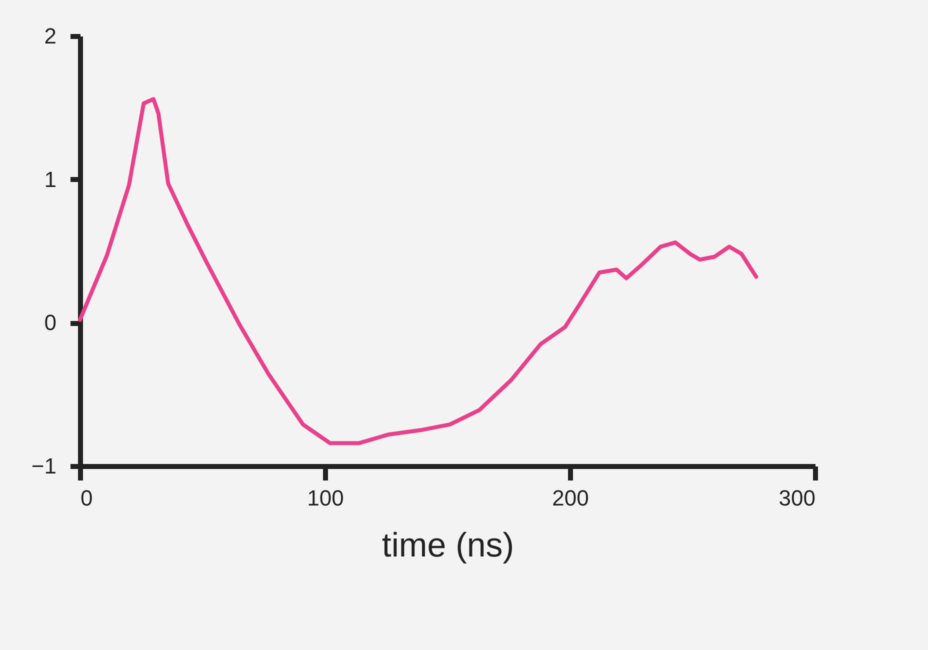 This screenshot has height=650, width=928. Describe the element at coordinates (448, 545) in the screenshot. I see `x-axis-title: time (ns)` at that location.